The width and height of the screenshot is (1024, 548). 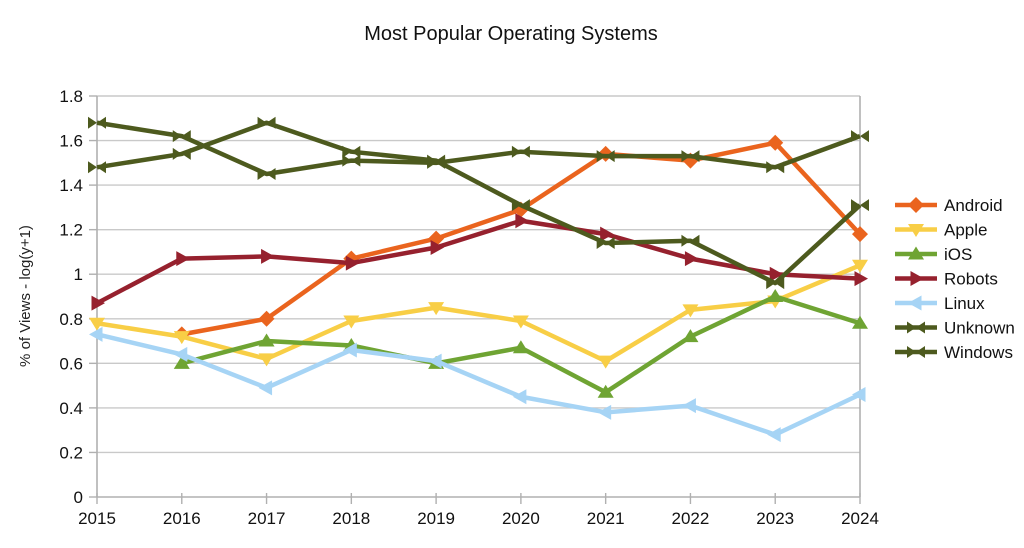 What do you see at coordinates (436, 518) in the screenshot?
I see `x-tick-label: 2019` at bounding box center [436, 518].